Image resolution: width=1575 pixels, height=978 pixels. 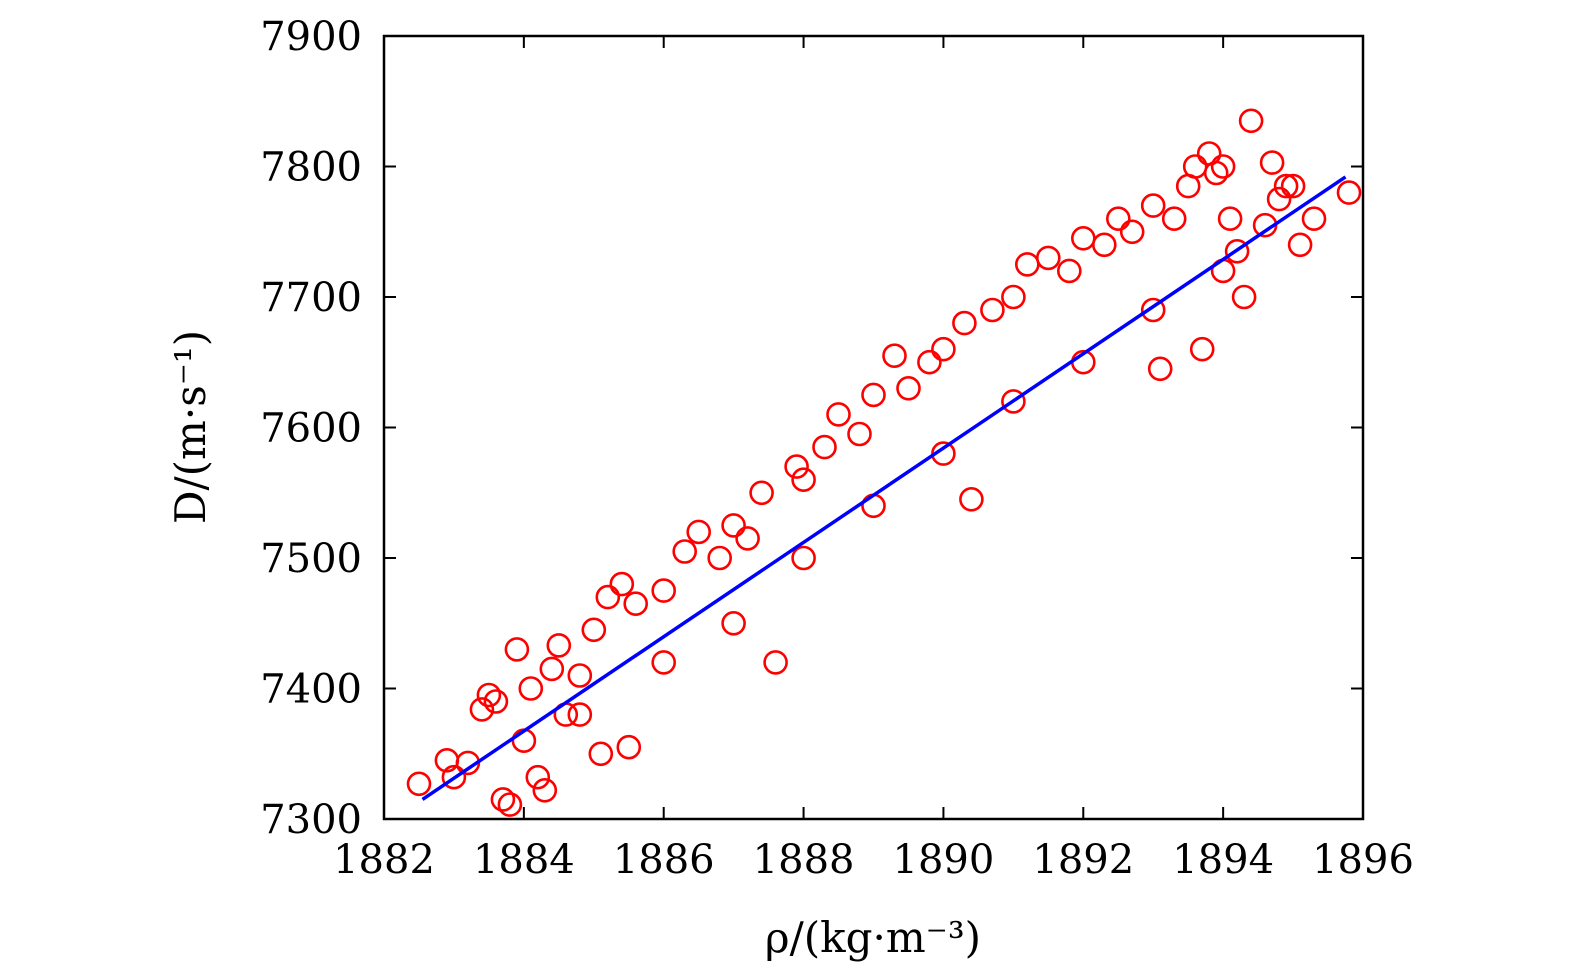 I want to click on x-tick-label-5: 1892, so click(x=1083, y=860).